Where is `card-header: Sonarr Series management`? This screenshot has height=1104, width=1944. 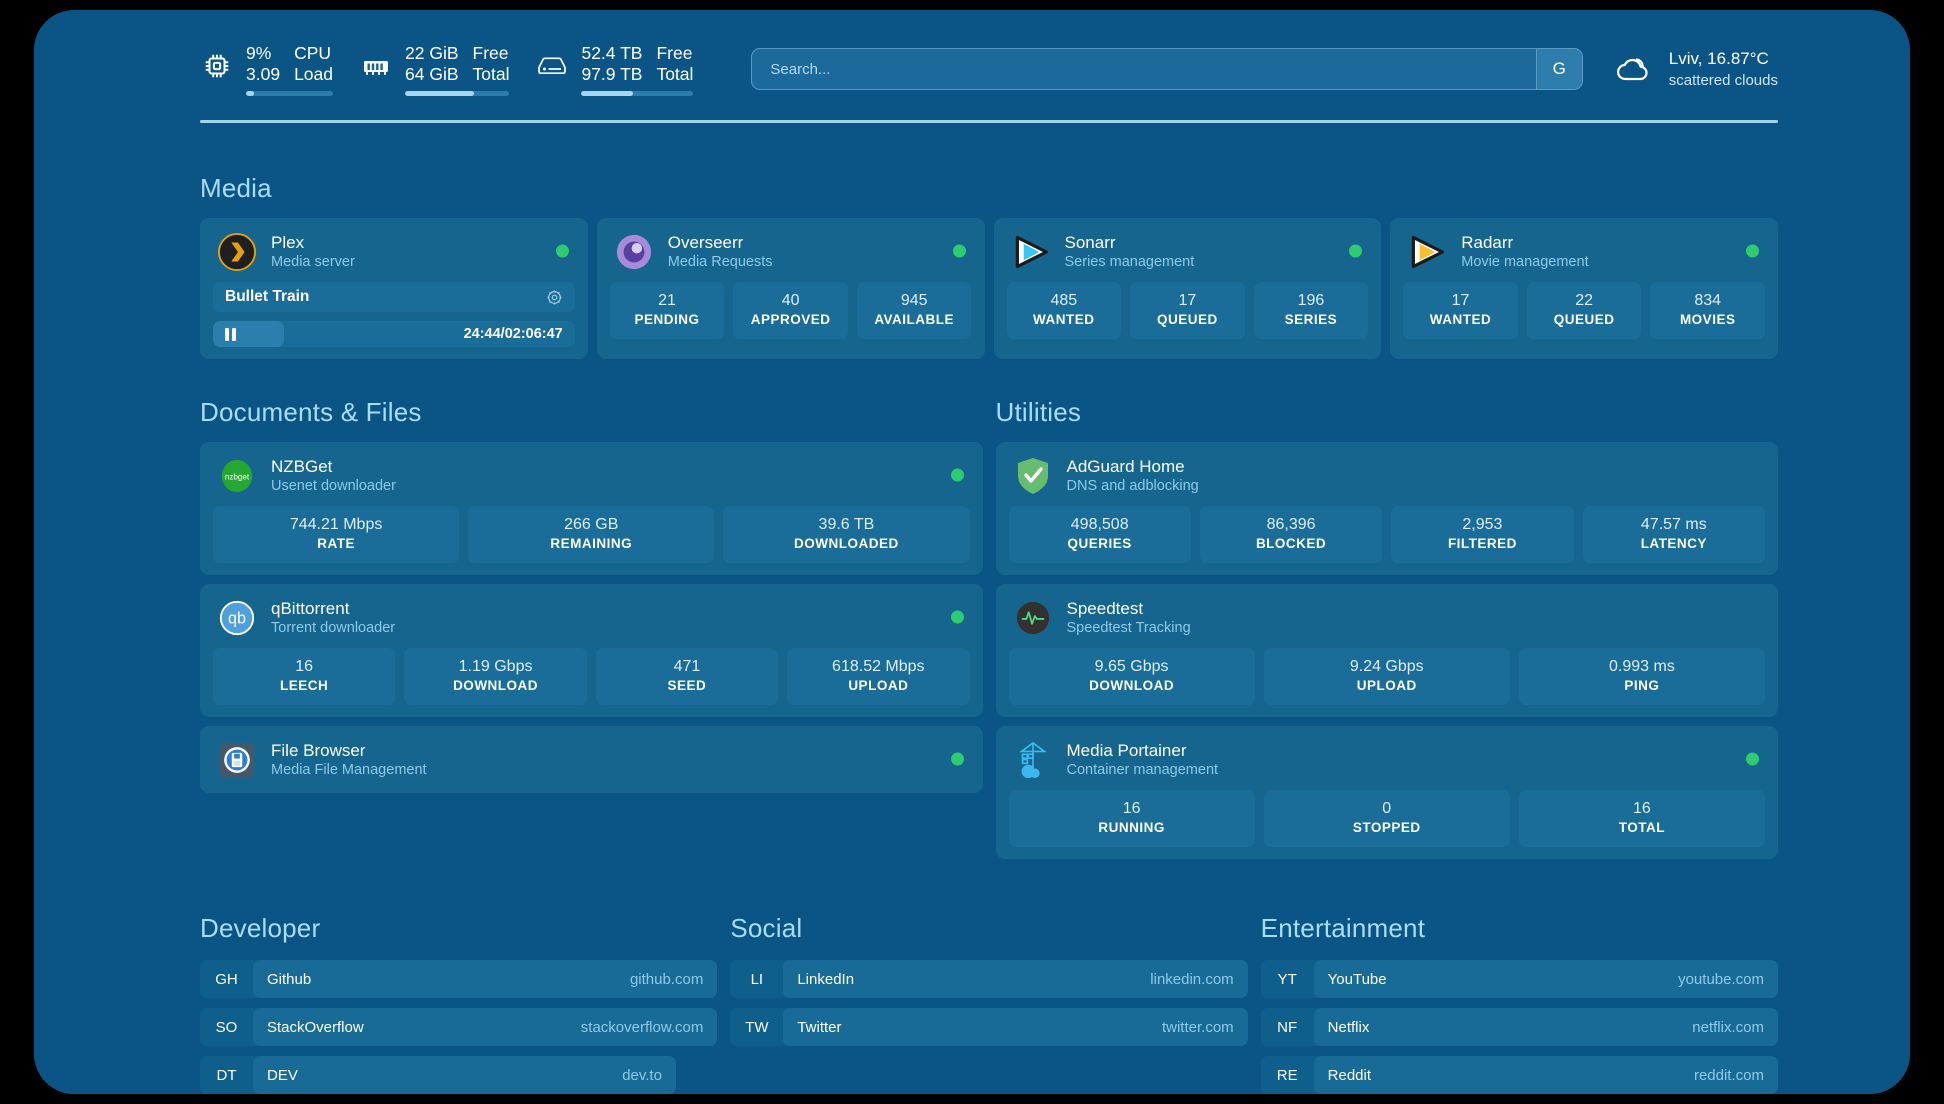 card-header: Sonarr Series management is located at coordinates (1188, 251).